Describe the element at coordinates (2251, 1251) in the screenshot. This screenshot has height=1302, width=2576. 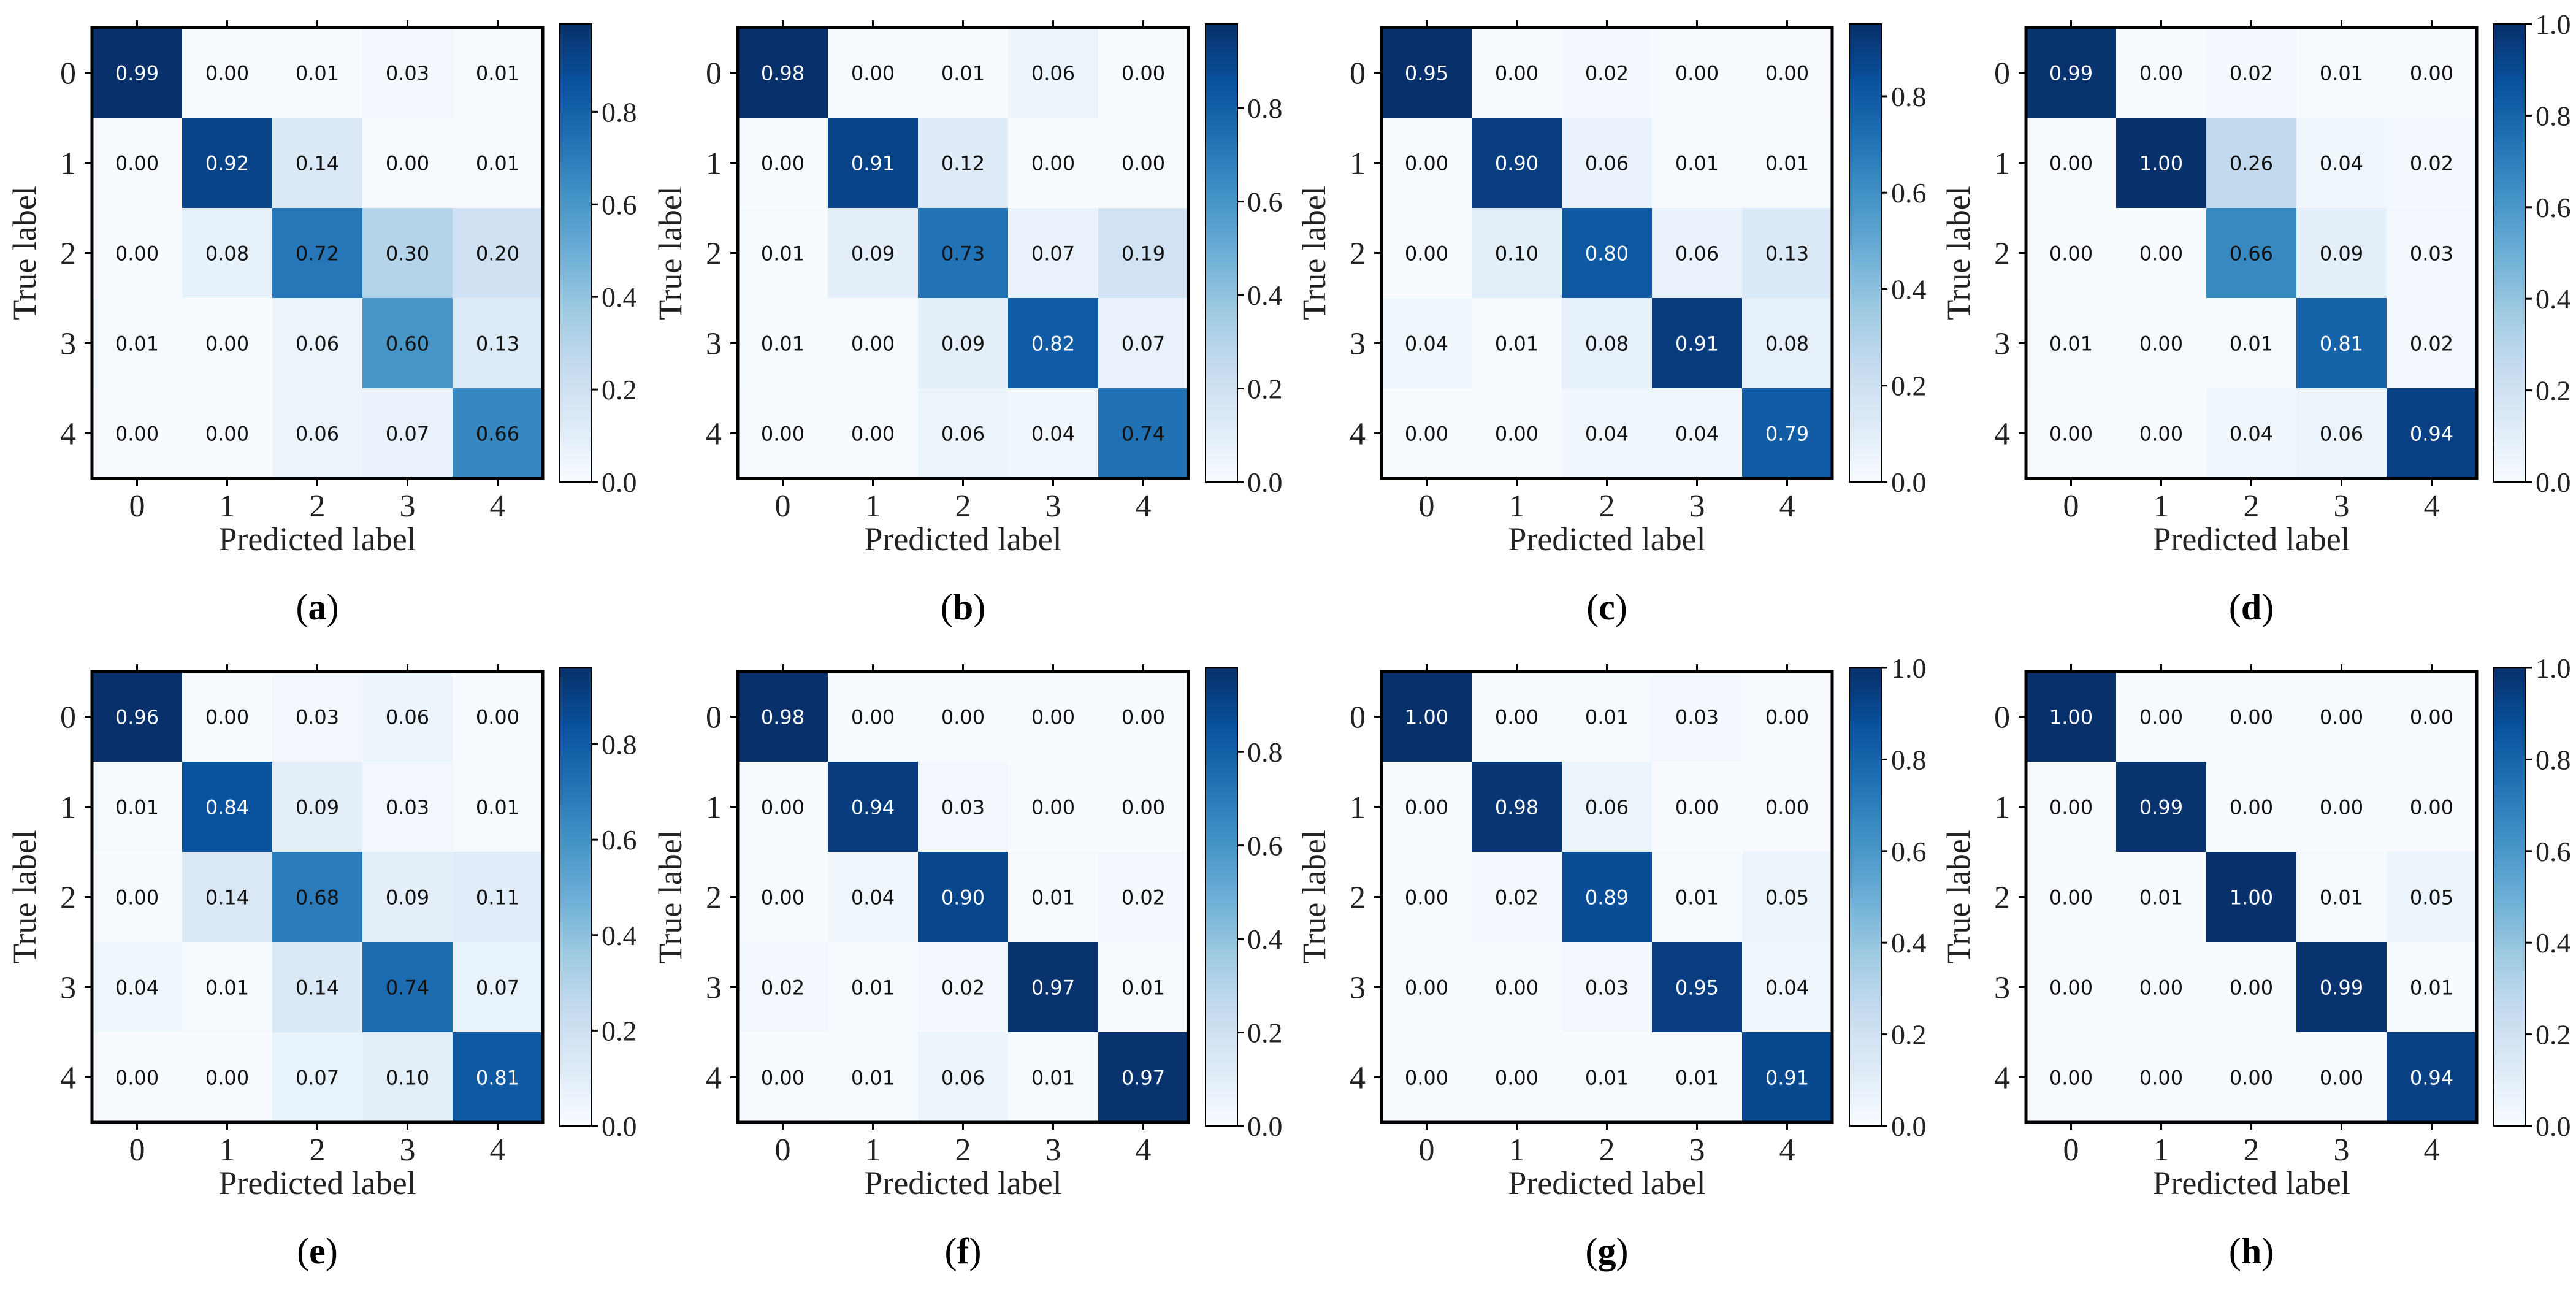
I see `panel-caption: (h)` at that location.